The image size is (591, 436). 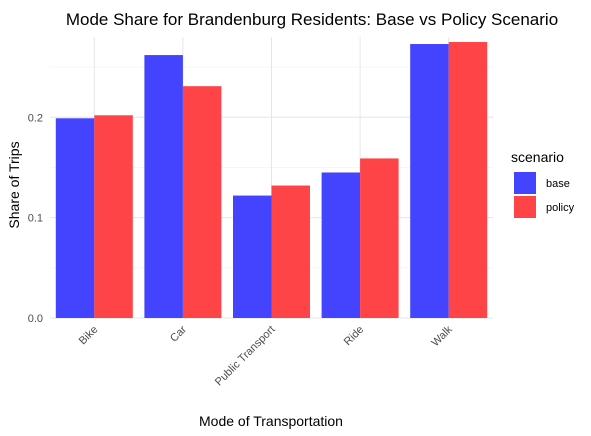 What do you see at coordinates (468, 180) in the screenshot?
I see `bar-policy-walk` at bounding box center [468, 180].